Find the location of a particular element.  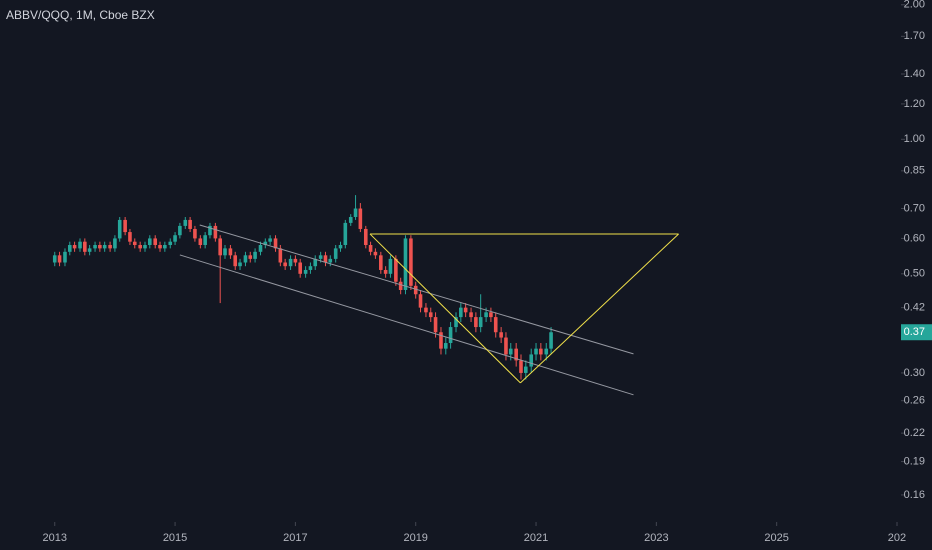

x-tick-label: 2025 is located at coordinates (776, 538).